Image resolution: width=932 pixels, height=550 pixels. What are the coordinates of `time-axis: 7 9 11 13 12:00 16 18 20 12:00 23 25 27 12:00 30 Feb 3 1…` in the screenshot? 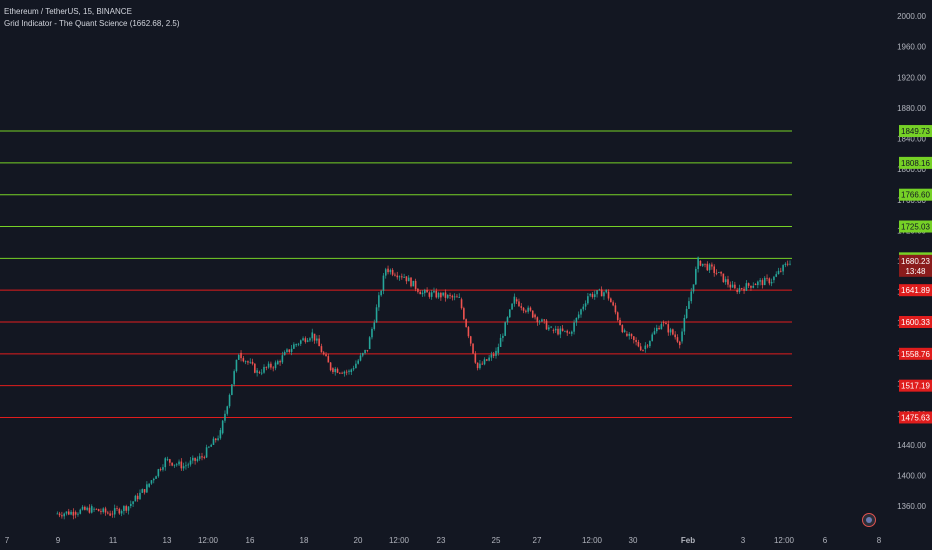 It's located at (443, 540).